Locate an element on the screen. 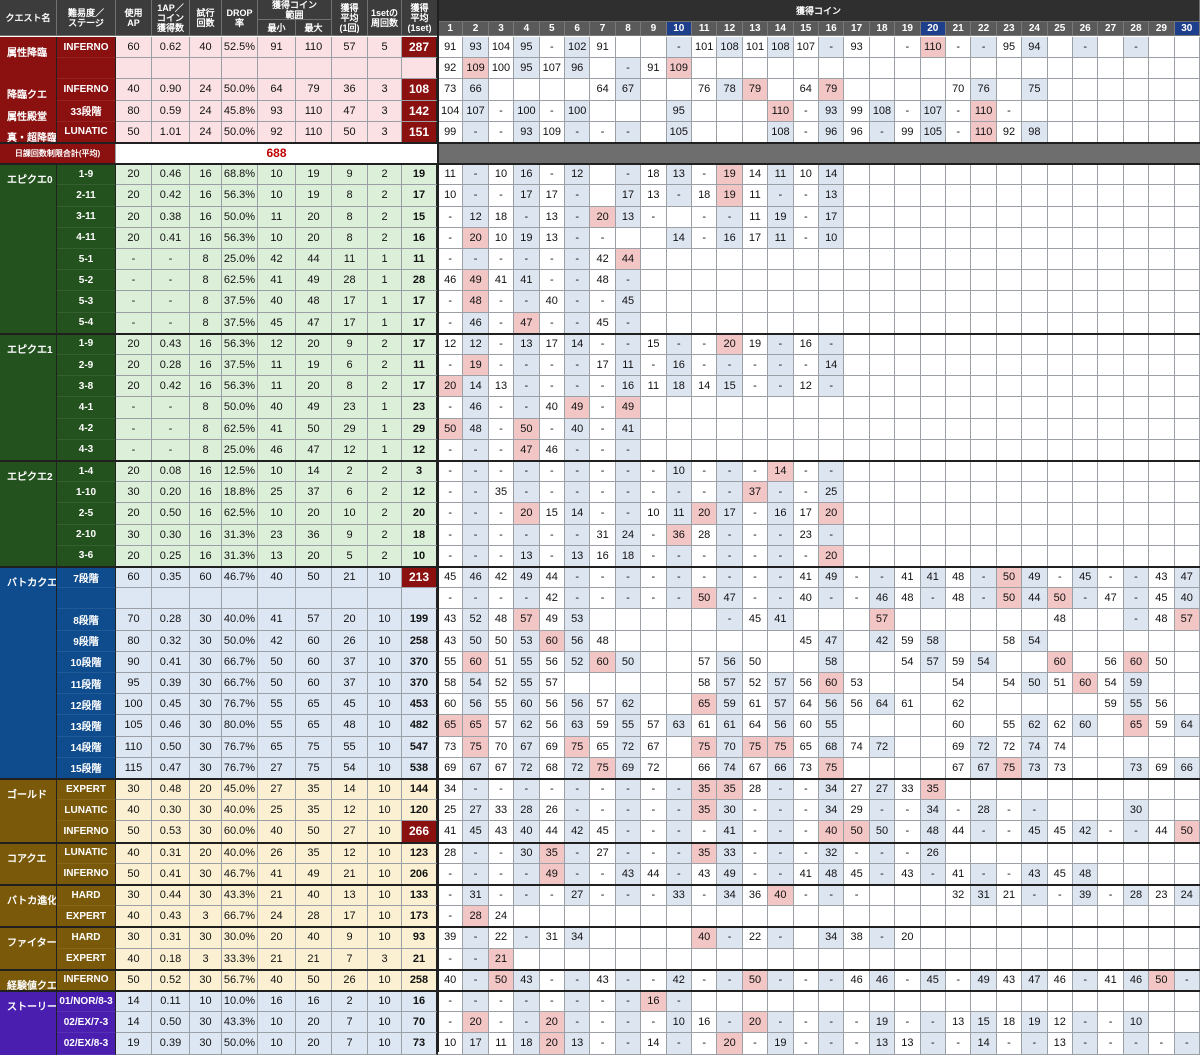  daily-limit-value: 688 is located at coordinates (277, 154).